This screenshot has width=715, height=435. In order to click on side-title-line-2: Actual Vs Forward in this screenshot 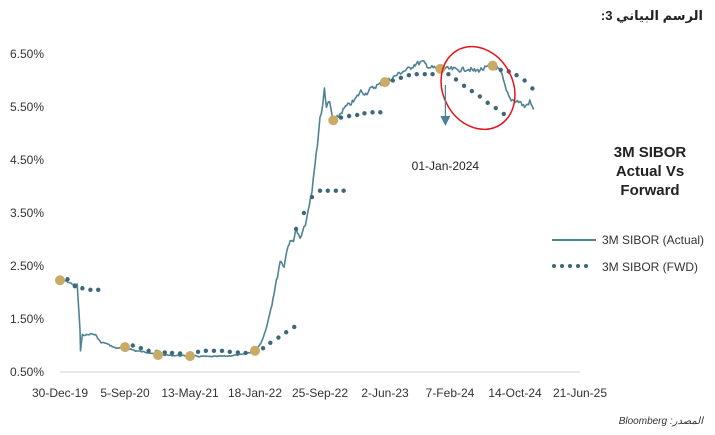, I will do `click(650, 181)`.